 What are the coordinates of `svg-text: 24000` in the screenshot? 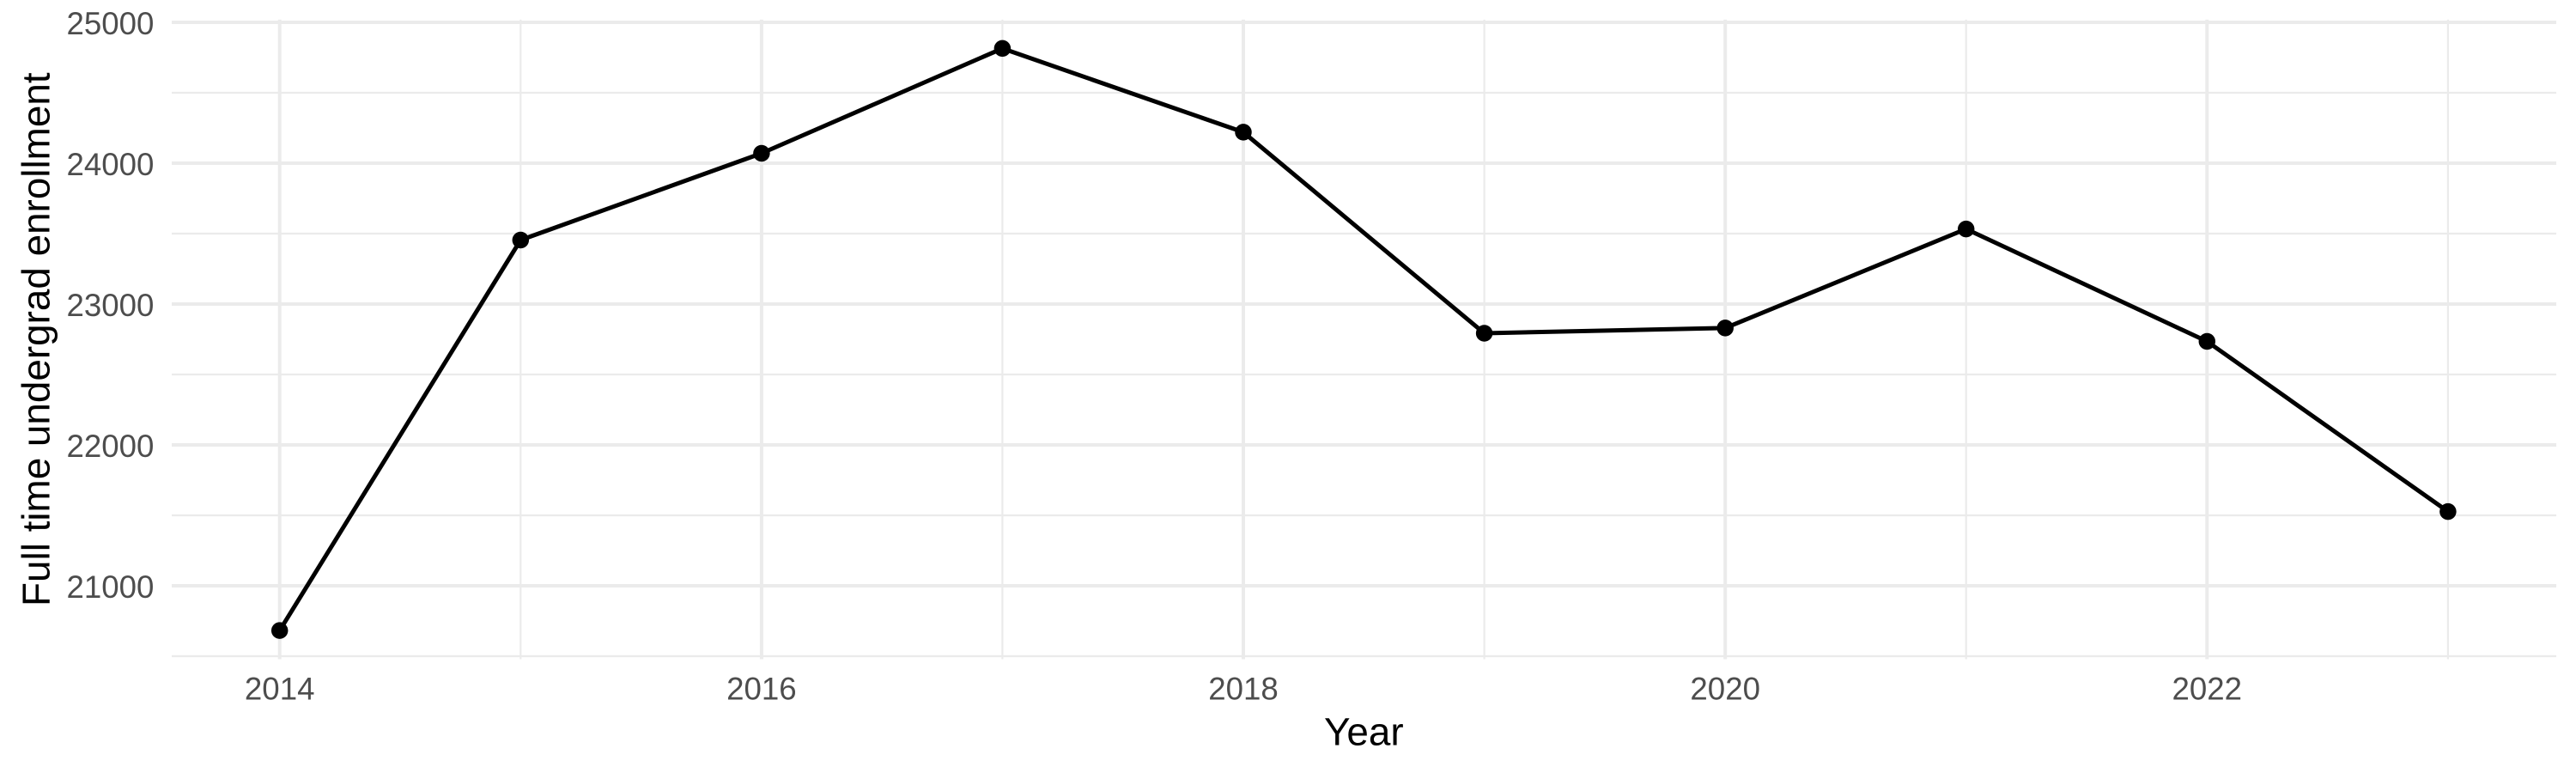 It's located at (110, 164).